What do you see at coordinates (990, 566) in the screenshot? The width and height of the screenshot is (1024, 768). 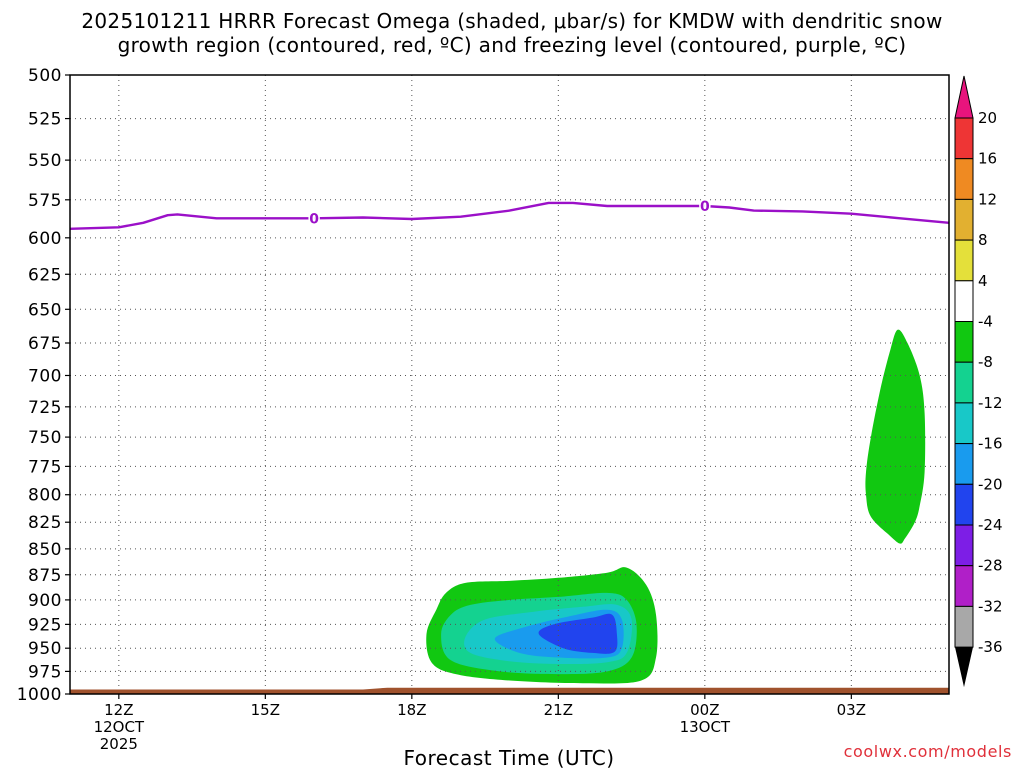 I see `colorbar-label: -28` at bounding box center [990, 566].